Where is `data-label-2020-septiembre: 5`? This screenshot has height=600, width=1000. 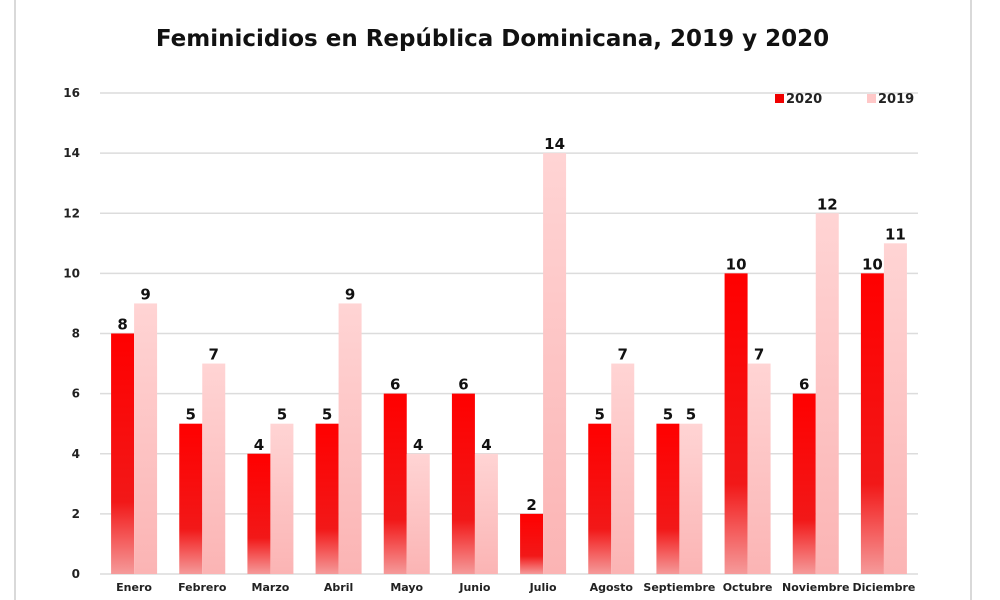
data-label-2020-septiembre: 5 is located at coordinates (668, 415).